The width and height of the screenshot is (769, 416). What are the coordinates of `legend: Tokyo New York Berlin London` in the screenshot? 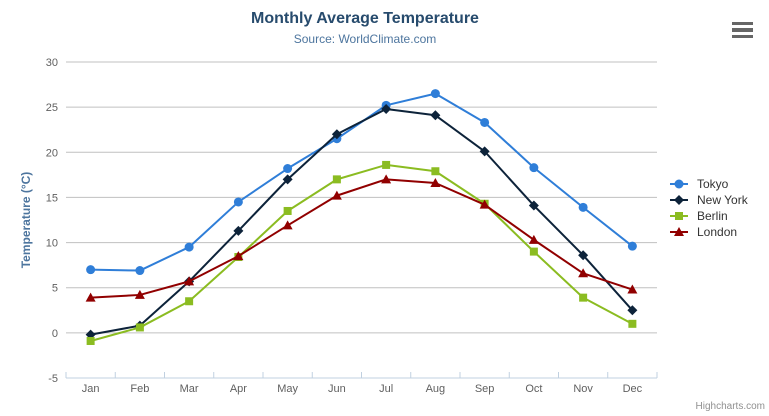 It's located at (709, 207).